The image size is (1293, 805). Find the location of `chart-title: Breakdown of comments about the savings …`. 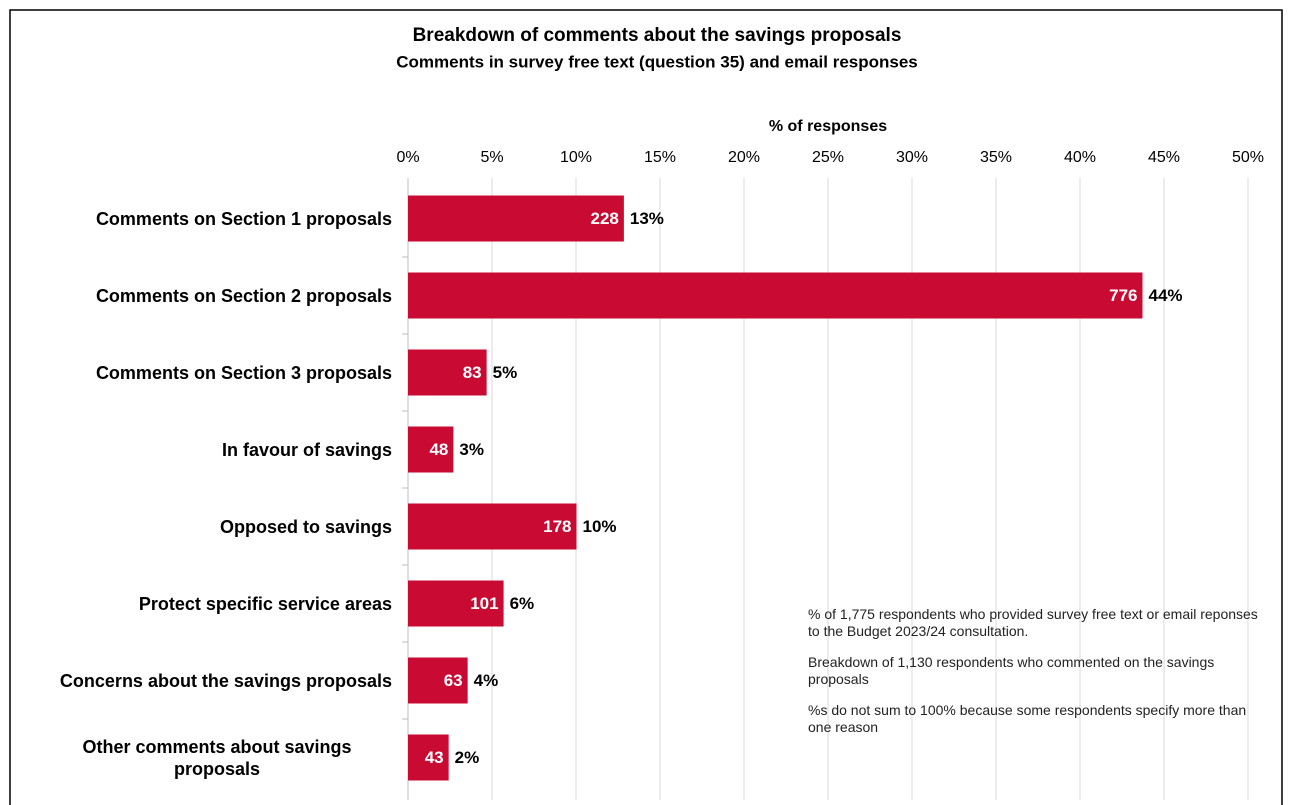

chart-title: Breakdown of comments about the savings … is located at coordinates (657, 35).